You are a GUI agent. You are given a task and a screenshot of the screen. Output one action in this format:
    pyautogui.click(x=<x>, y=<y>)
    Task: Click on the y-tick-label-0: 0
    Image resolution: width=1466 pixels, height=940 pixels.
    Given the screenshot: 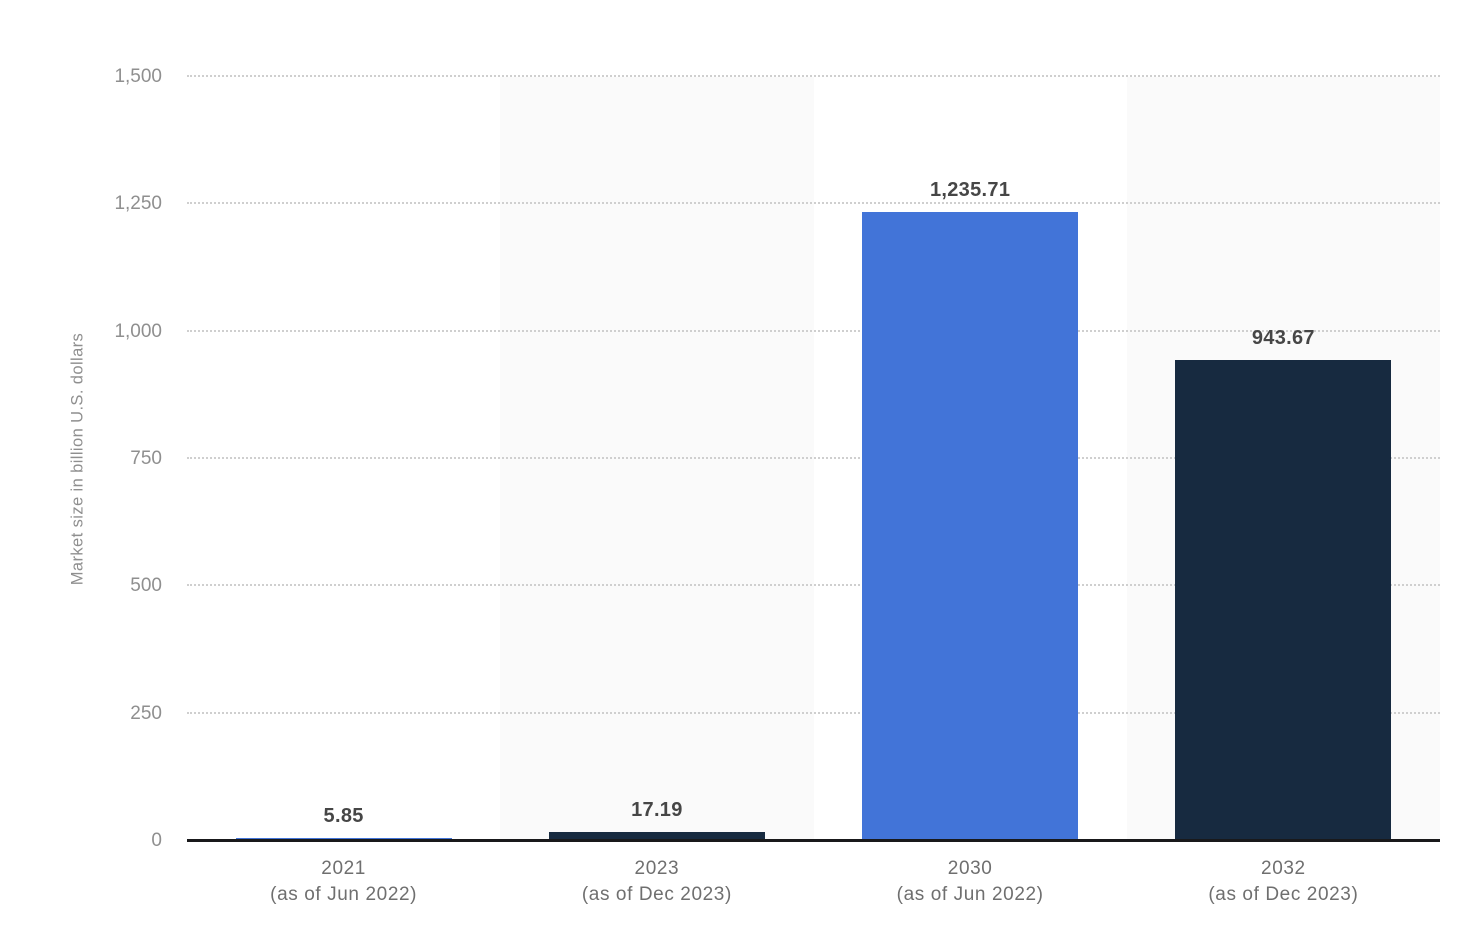 What is the action you would take?
    pyautogui.click(x=156, y=840)
    